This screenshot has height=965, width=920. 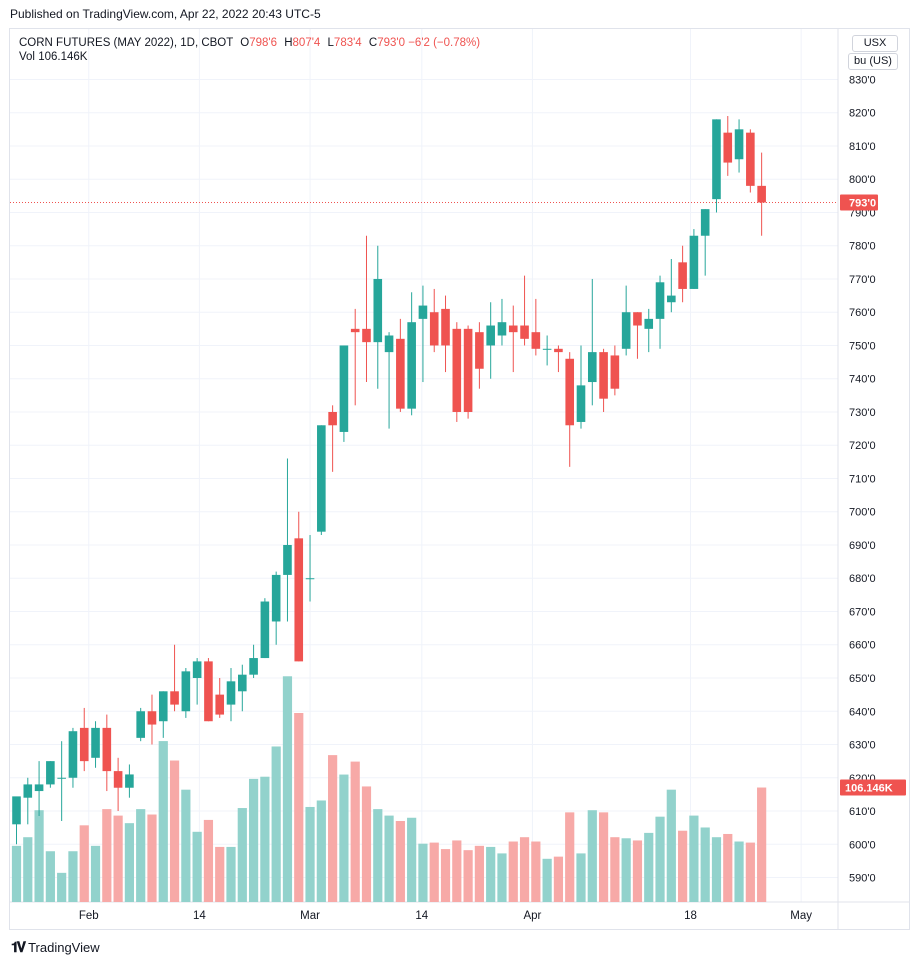 What do you see at coordinates (53, 57) in the screenshot?
I see `volume-legend: Vol 106.146K` at bounding box center [53, 57].